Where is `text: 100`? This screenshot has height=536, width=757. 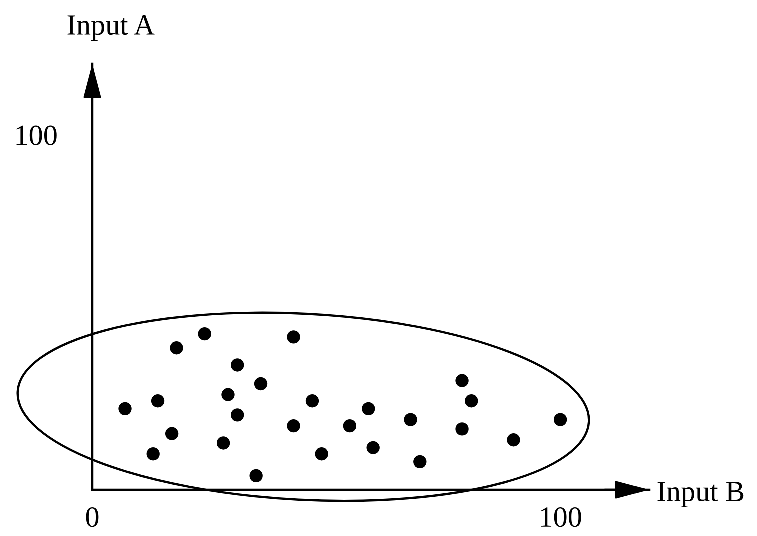 text: 100 is located at coordinates (36, 136).